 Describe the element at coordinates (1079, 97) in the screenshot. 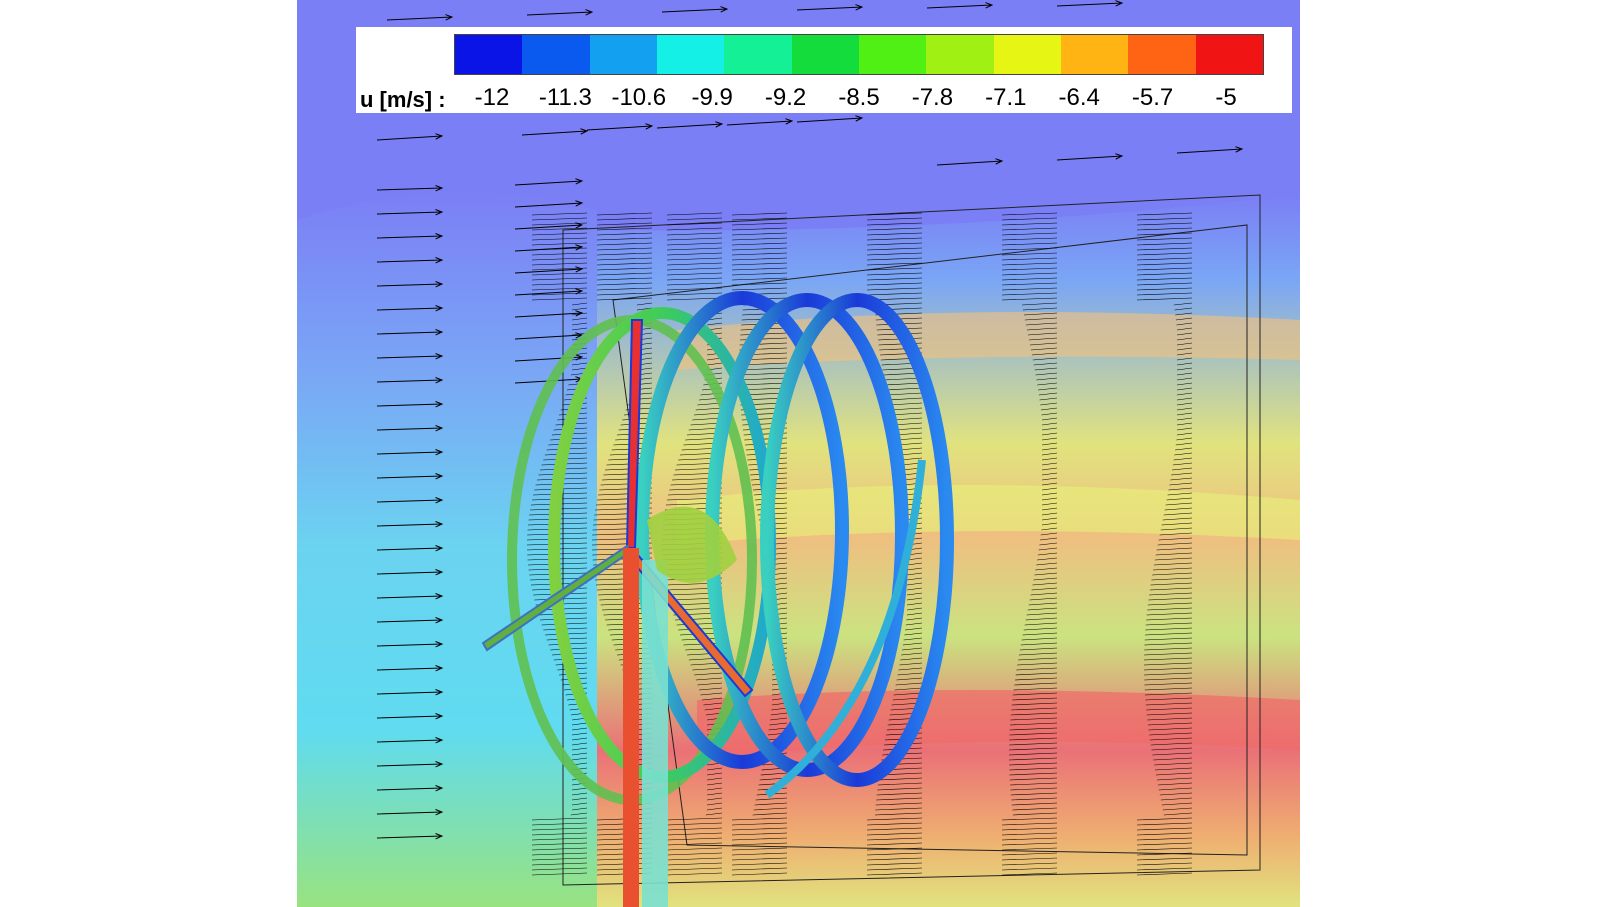

I see `colorbar-tick-label: -6.4` at that location.